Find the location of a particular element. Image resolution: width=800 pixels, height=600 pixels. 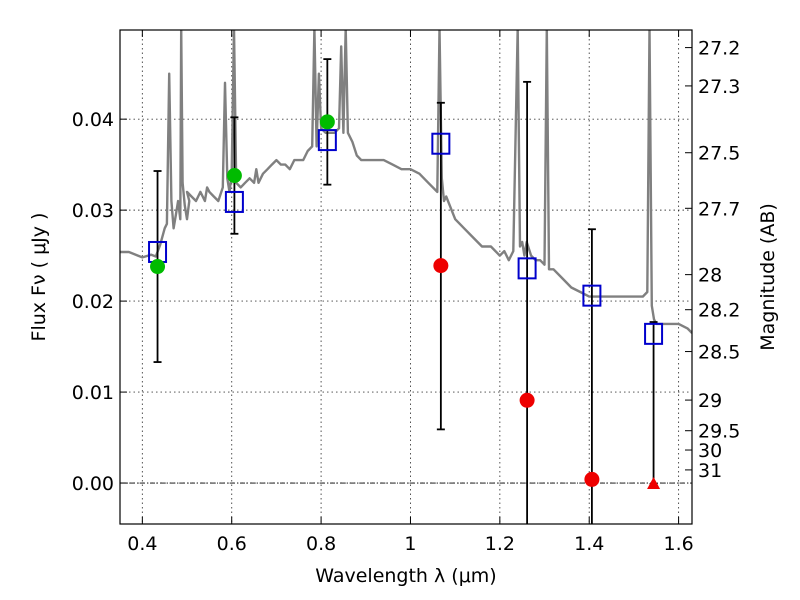

y-tick-label: 0.00 is located at coordinates (93, 484).